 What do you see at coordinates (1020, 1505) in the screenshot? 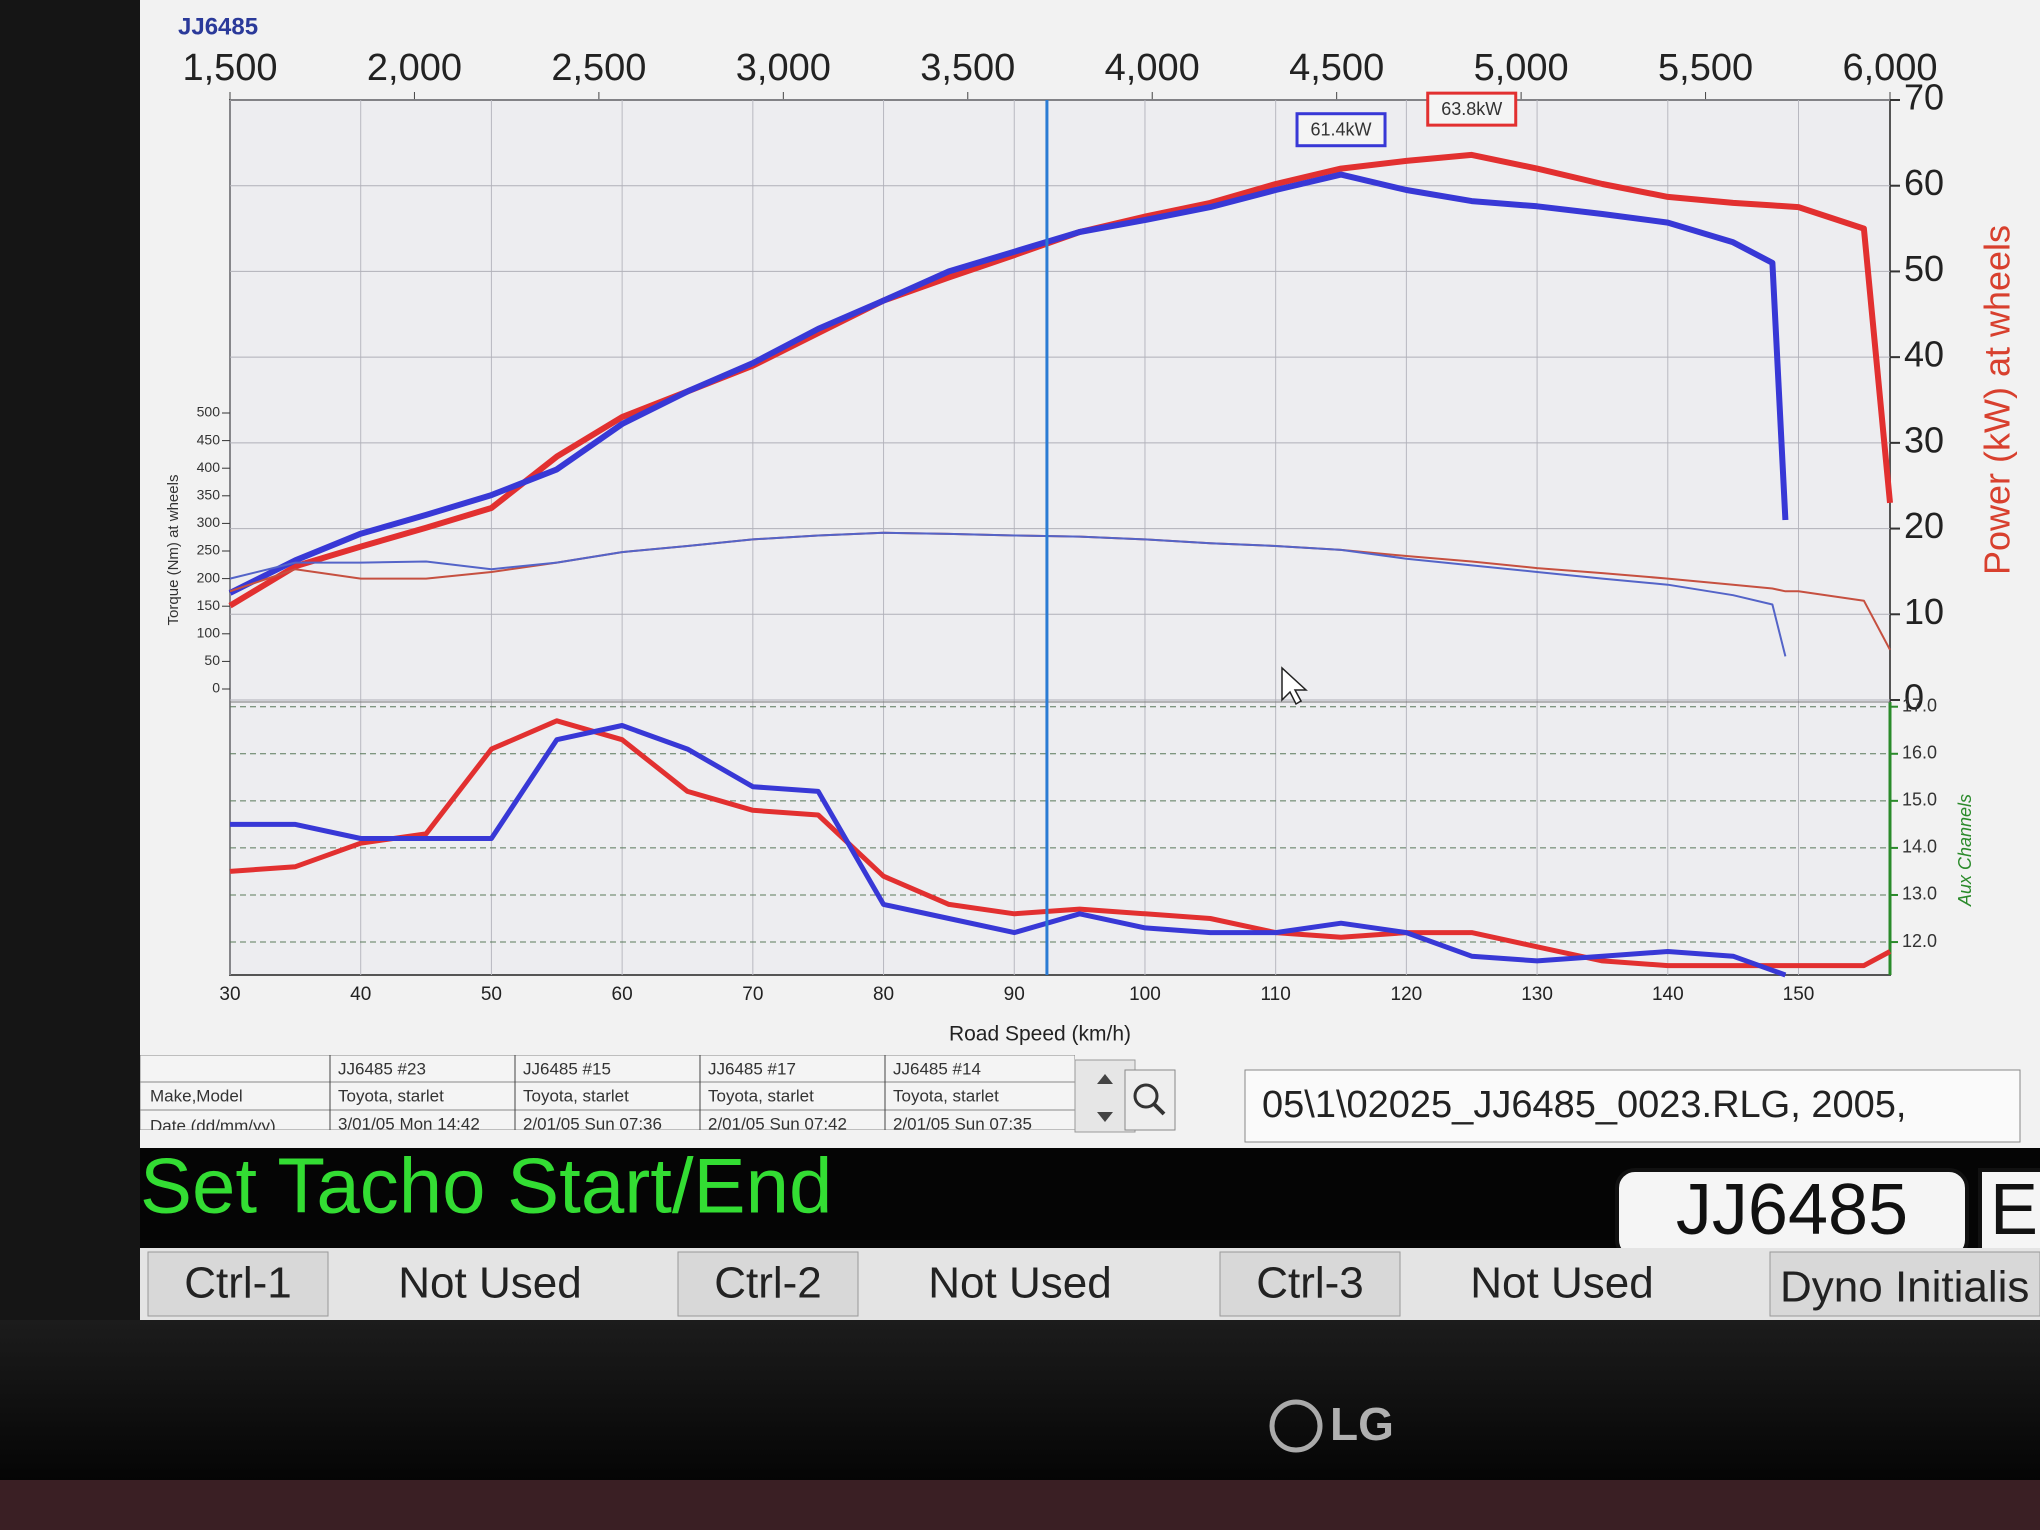
I see `desk-edge` at bounding box center [1020, 1505].